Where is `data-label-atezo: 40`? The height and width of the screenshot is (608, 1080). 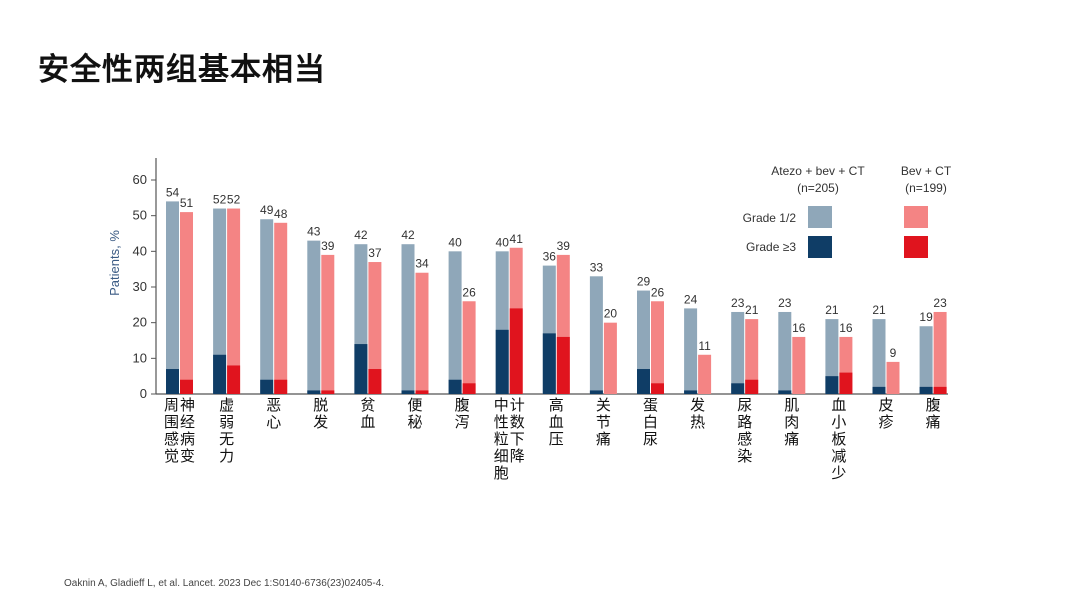
data-label-atezo: 40 is located at coordinates (503, 242).